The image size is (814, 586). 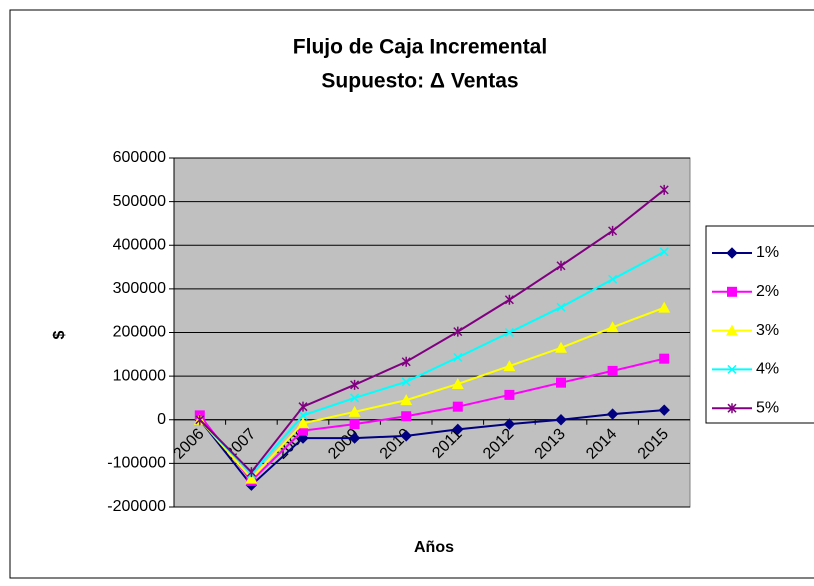 I want to click on legend-label: 1%, so click(x=767, y=252).